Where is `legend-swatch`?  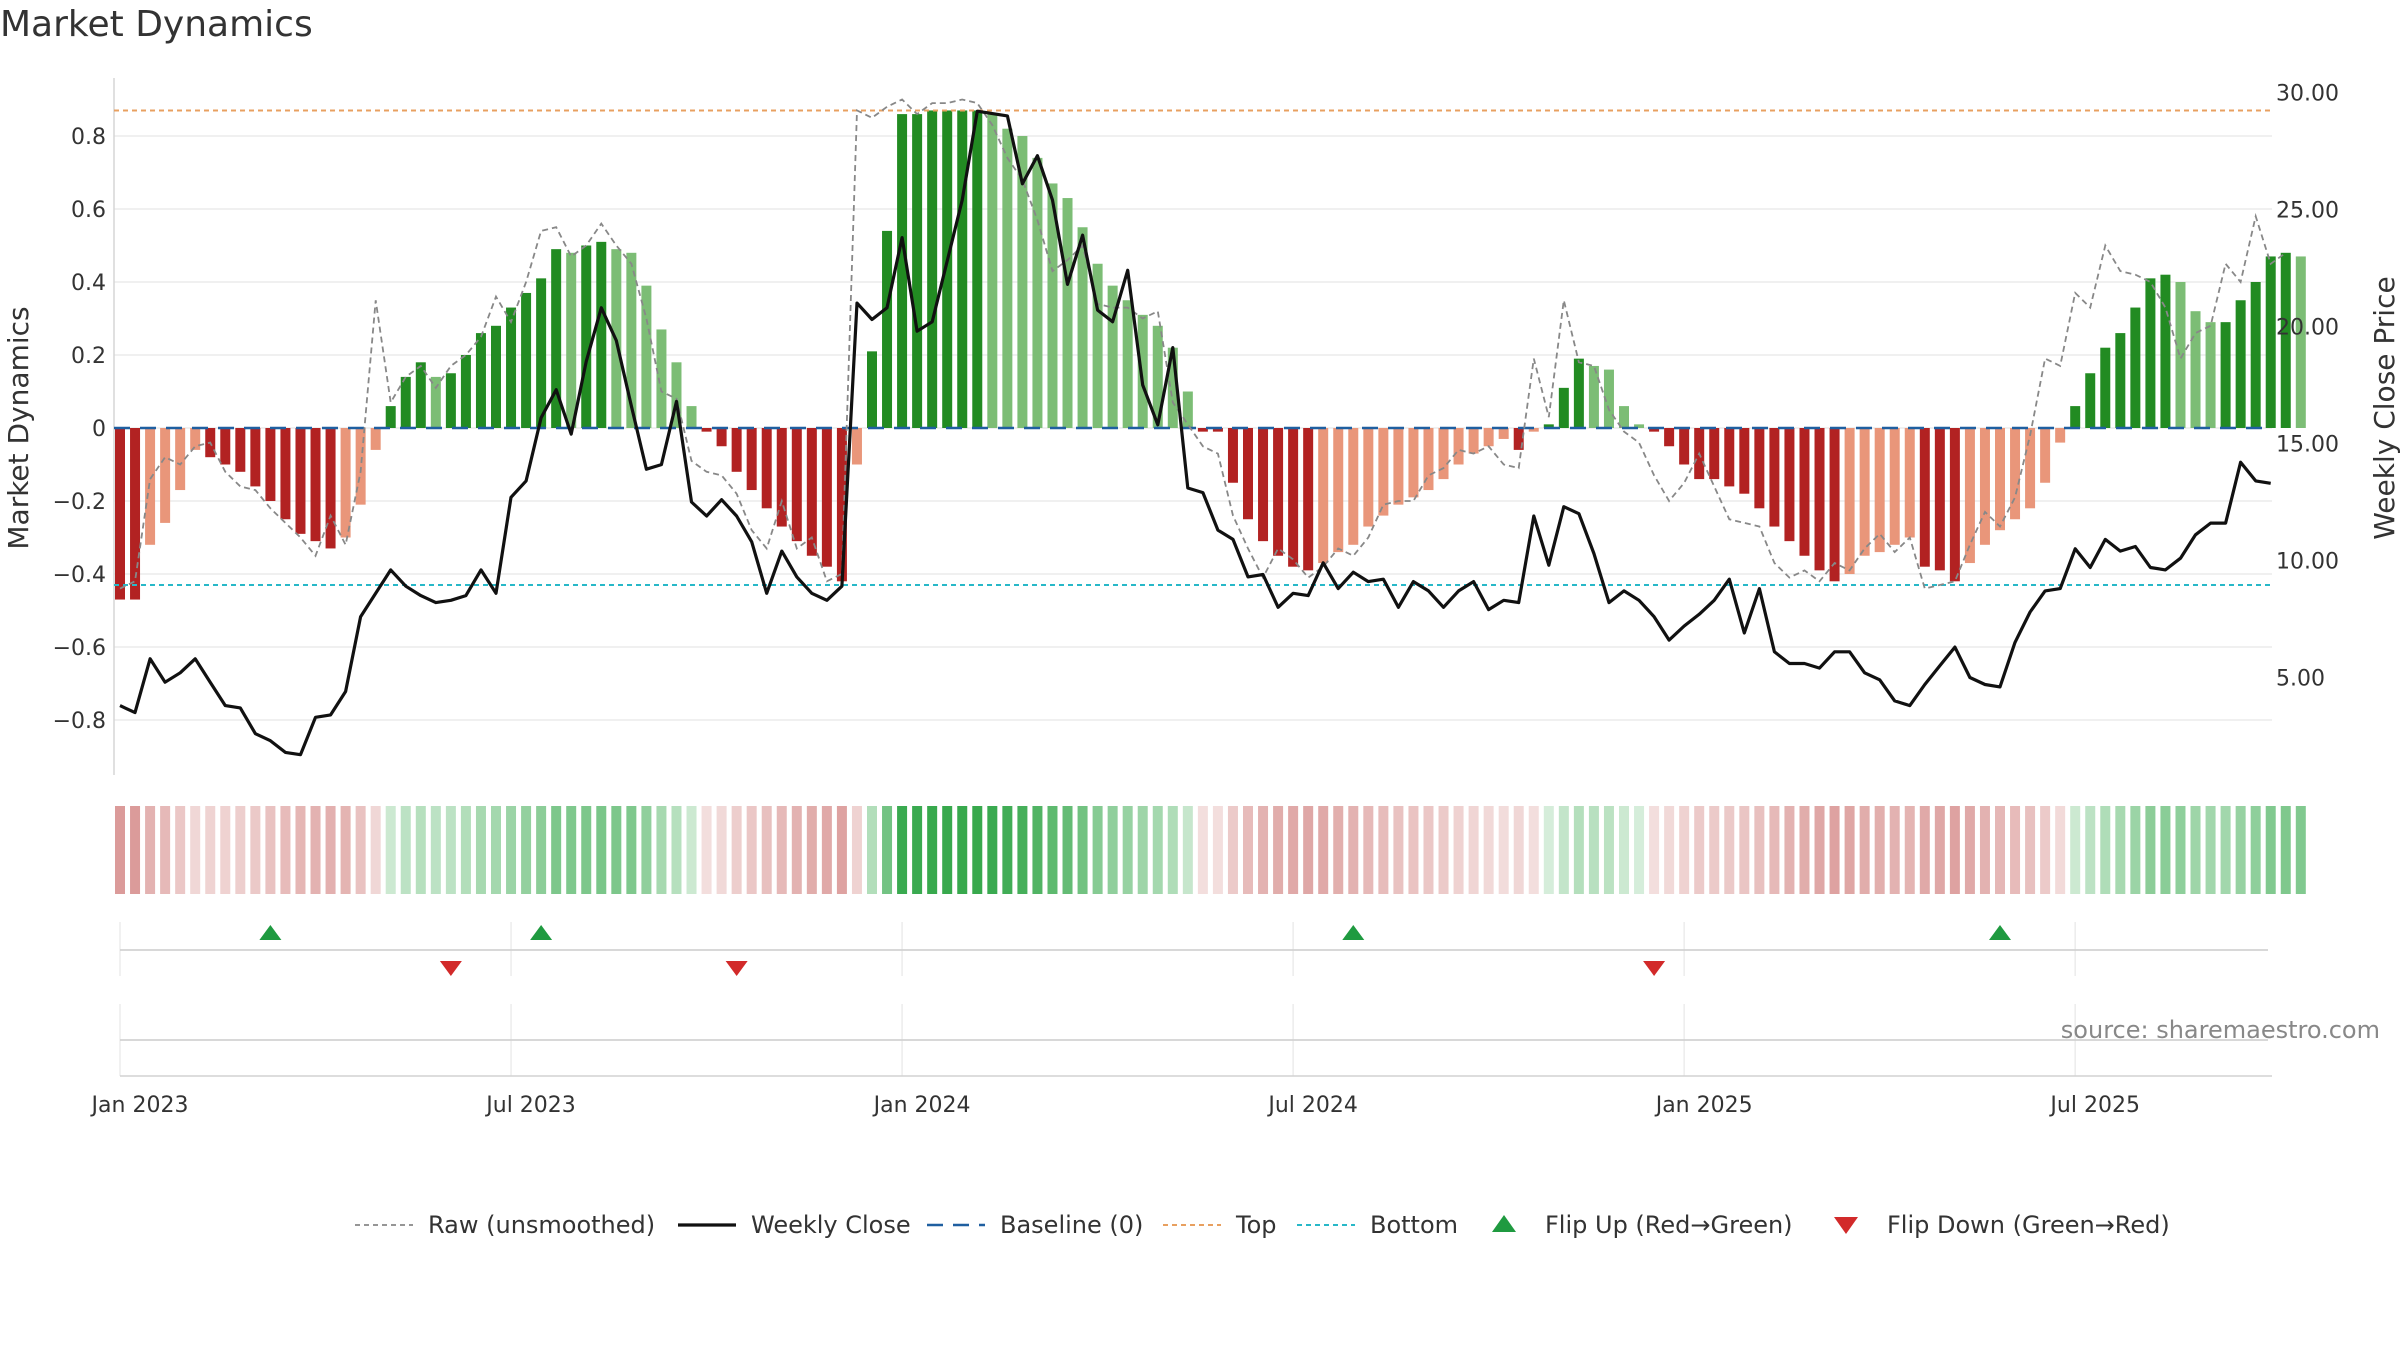 legend-swatch is located at coordinates (1846, 1225).